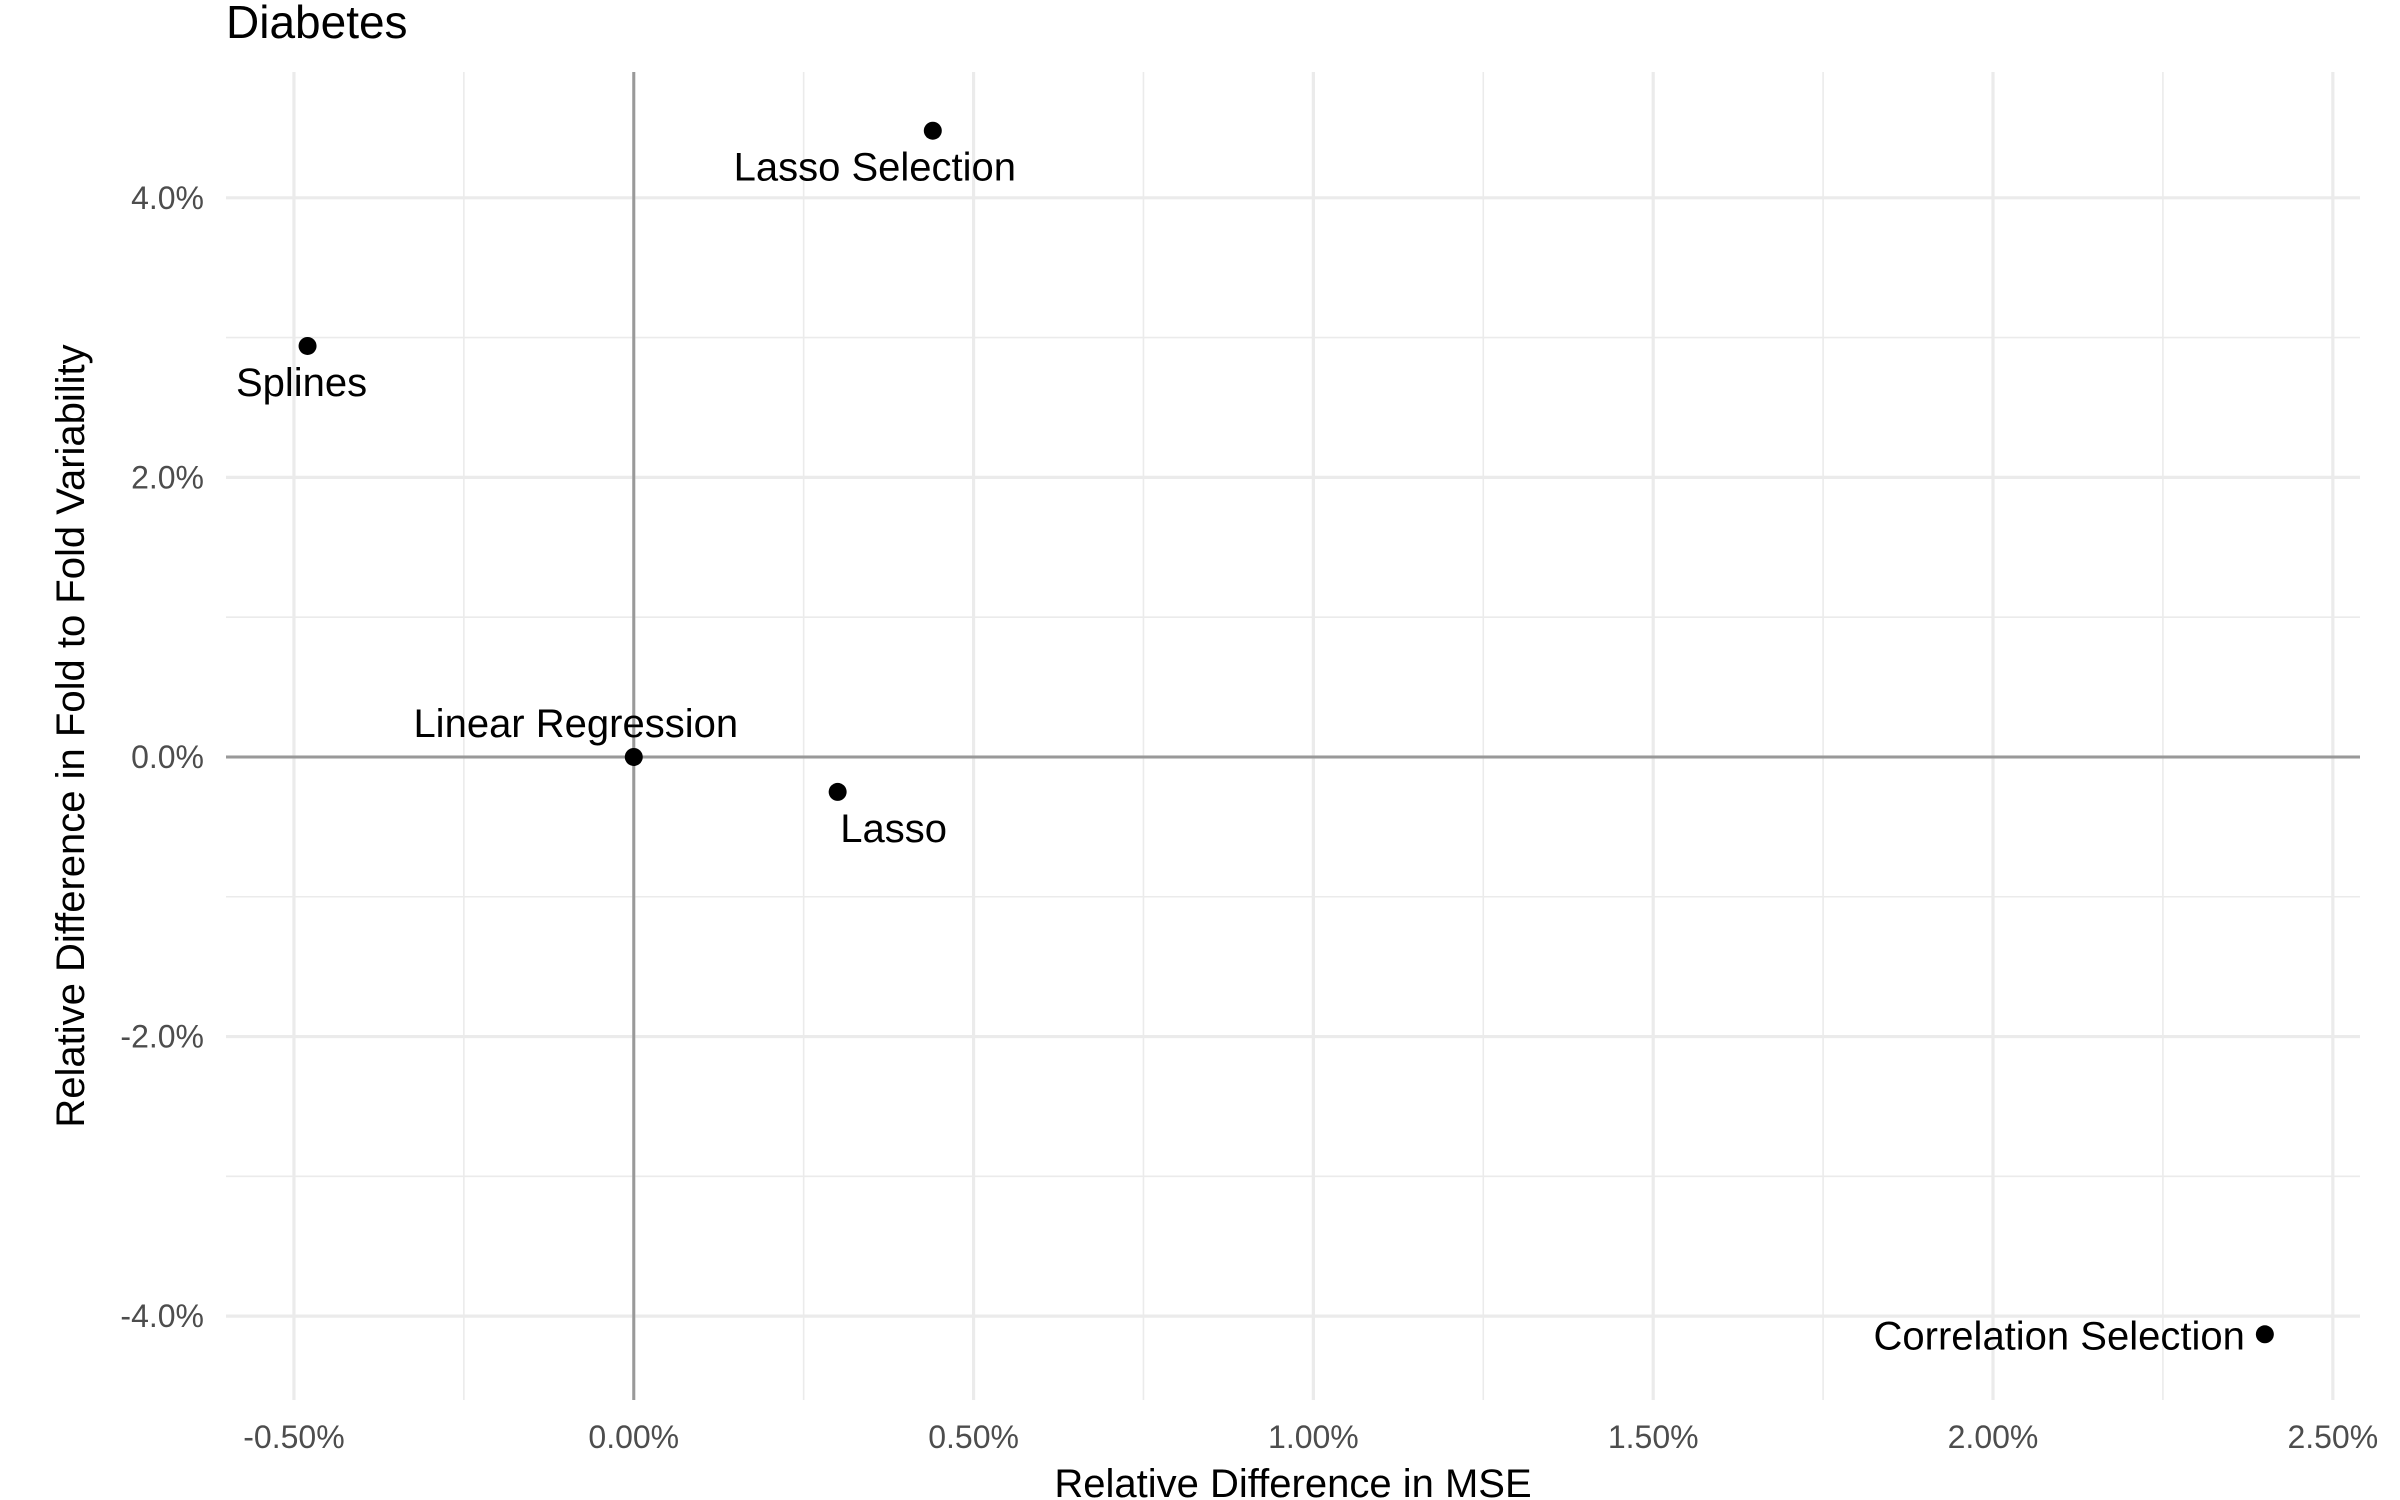 The height and width of the screenshot is (1500, 2400). I want to click on y-tick-label: 2.0%, so click(167, 477).